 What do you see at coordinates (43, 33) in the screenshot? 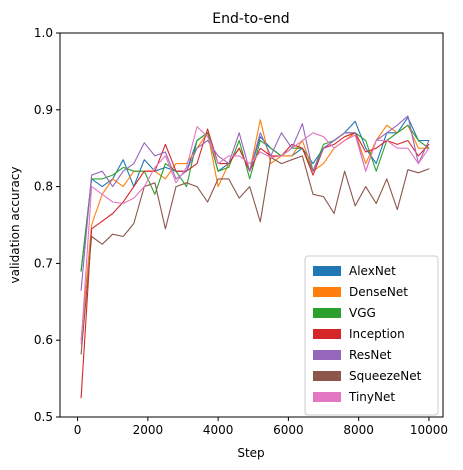
I see `y-tick-label: 1.0` at bounding box center [43, 33].